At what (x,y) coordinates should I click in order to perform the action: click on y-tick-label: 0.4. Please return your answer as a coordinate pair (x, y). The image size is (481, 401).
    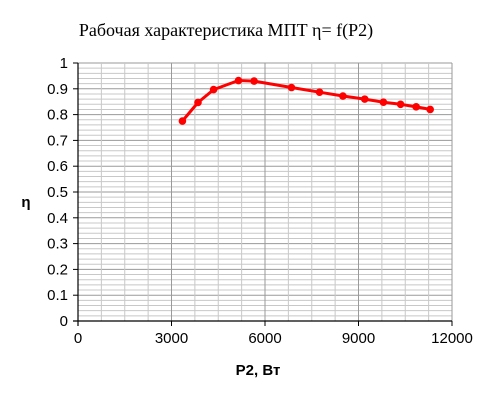
    Looking at the image, I should click on (57, 218).